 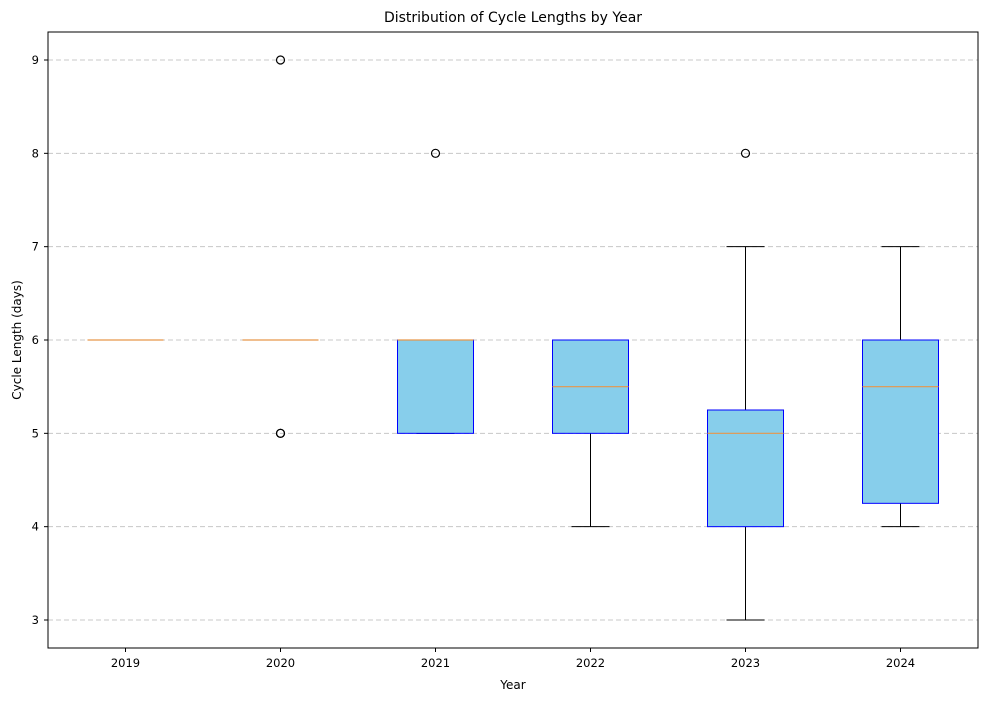 I want to click on x-tick-label: 2020, so click(x=280, y=663).